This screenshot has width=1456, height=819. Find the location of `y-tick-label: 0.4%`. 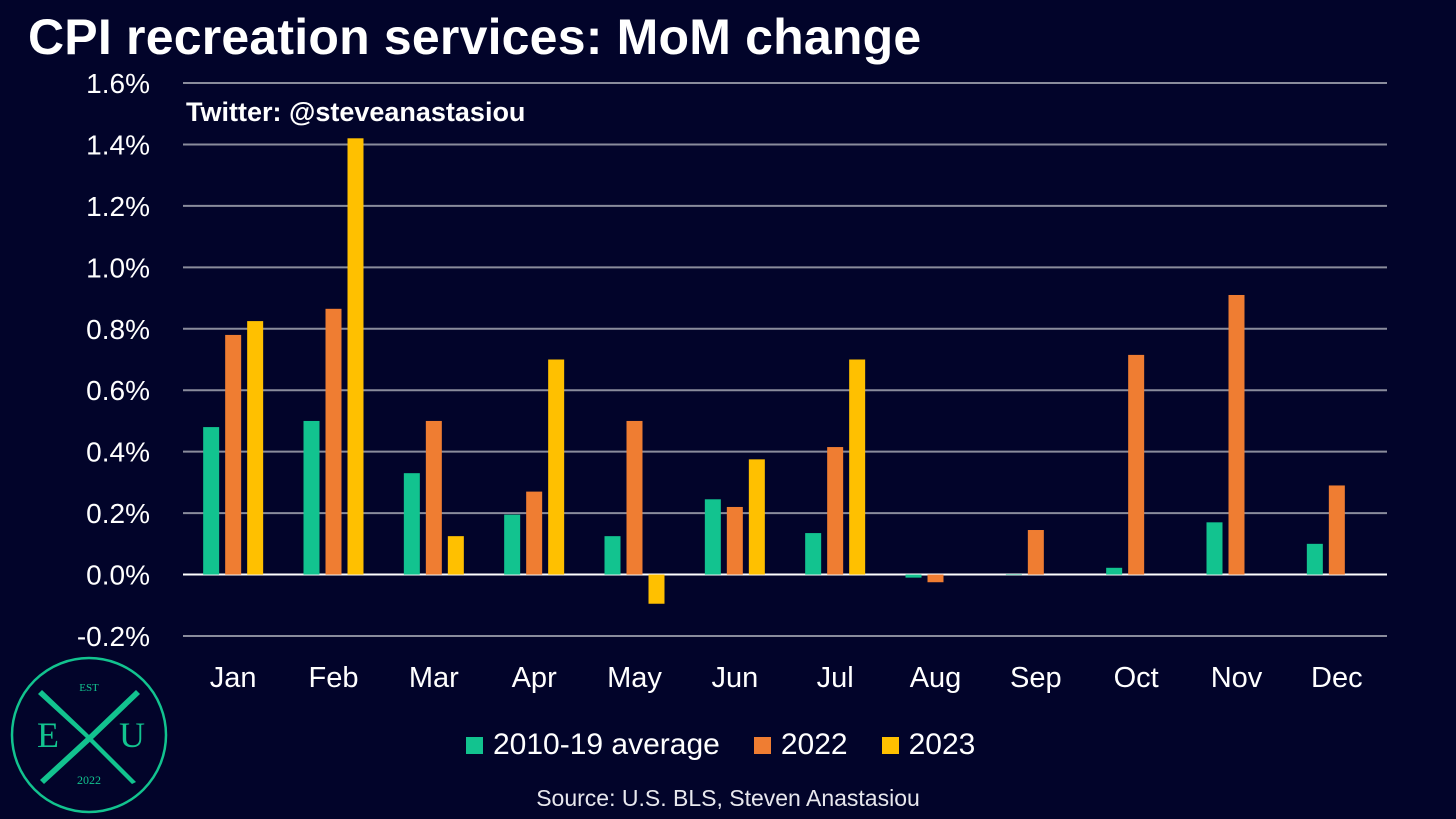

y-tick-label: 0.4% is located at coordinates (118, 452).